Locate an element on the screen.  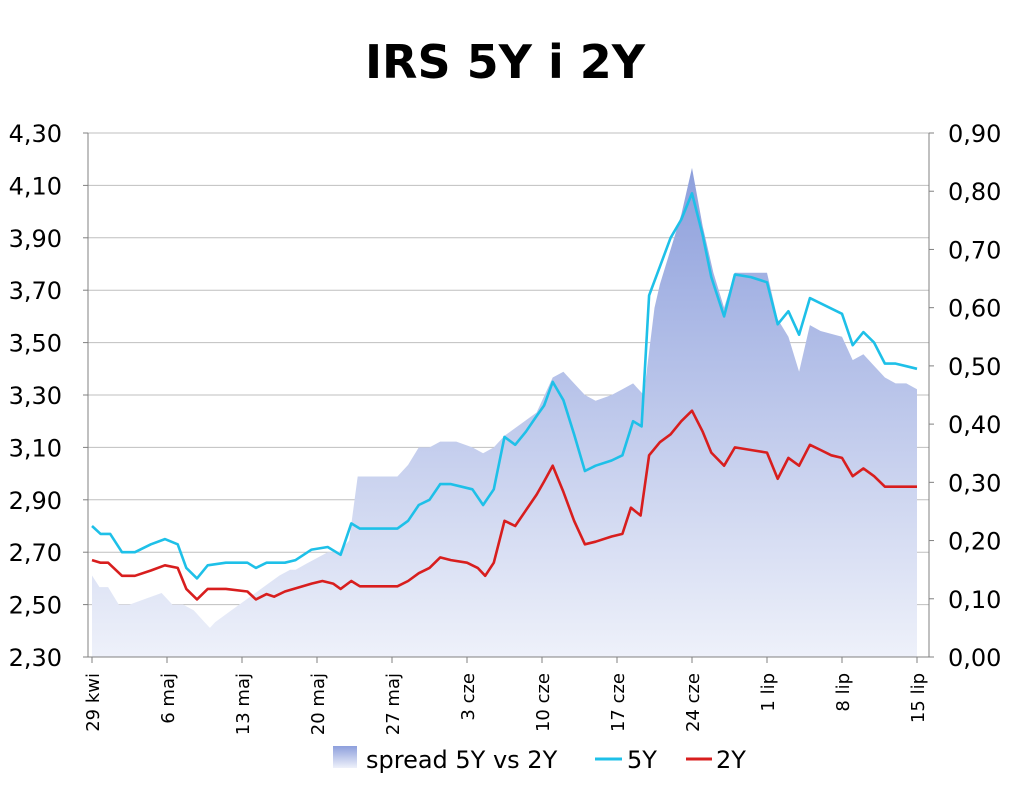
x-tick-label: 29 kwi is located at coordinates (93, 702).